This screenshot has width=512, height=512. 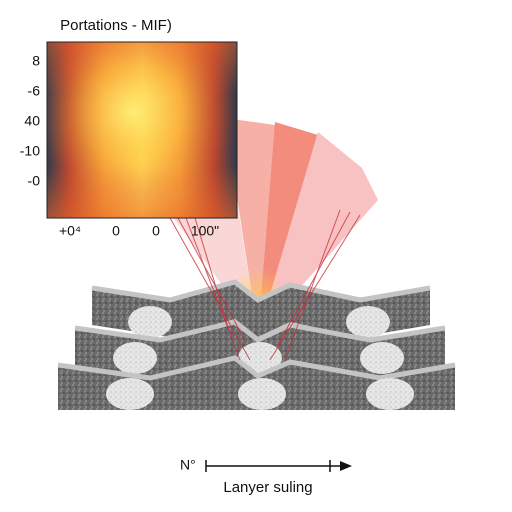 I want to click on y-labels: 8 -6 40 -10 -0, so click(x=30, y=121).